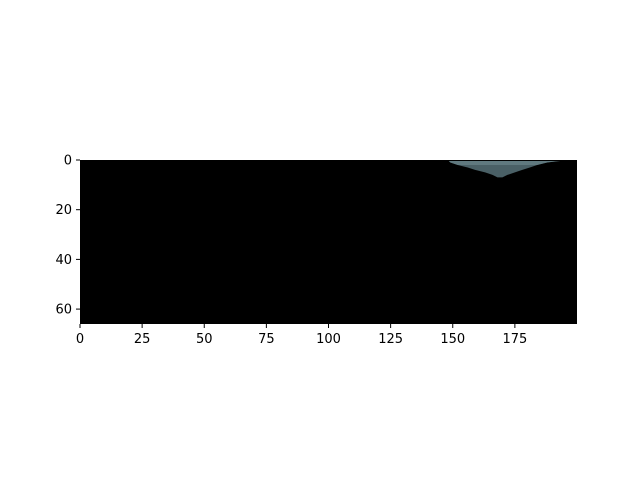 Image resolution: width=640 pixels, height=480 pixels. Describe the element at coordinates (63, 310) in the screenshot. I see `y-tick-label: 60` at that location.